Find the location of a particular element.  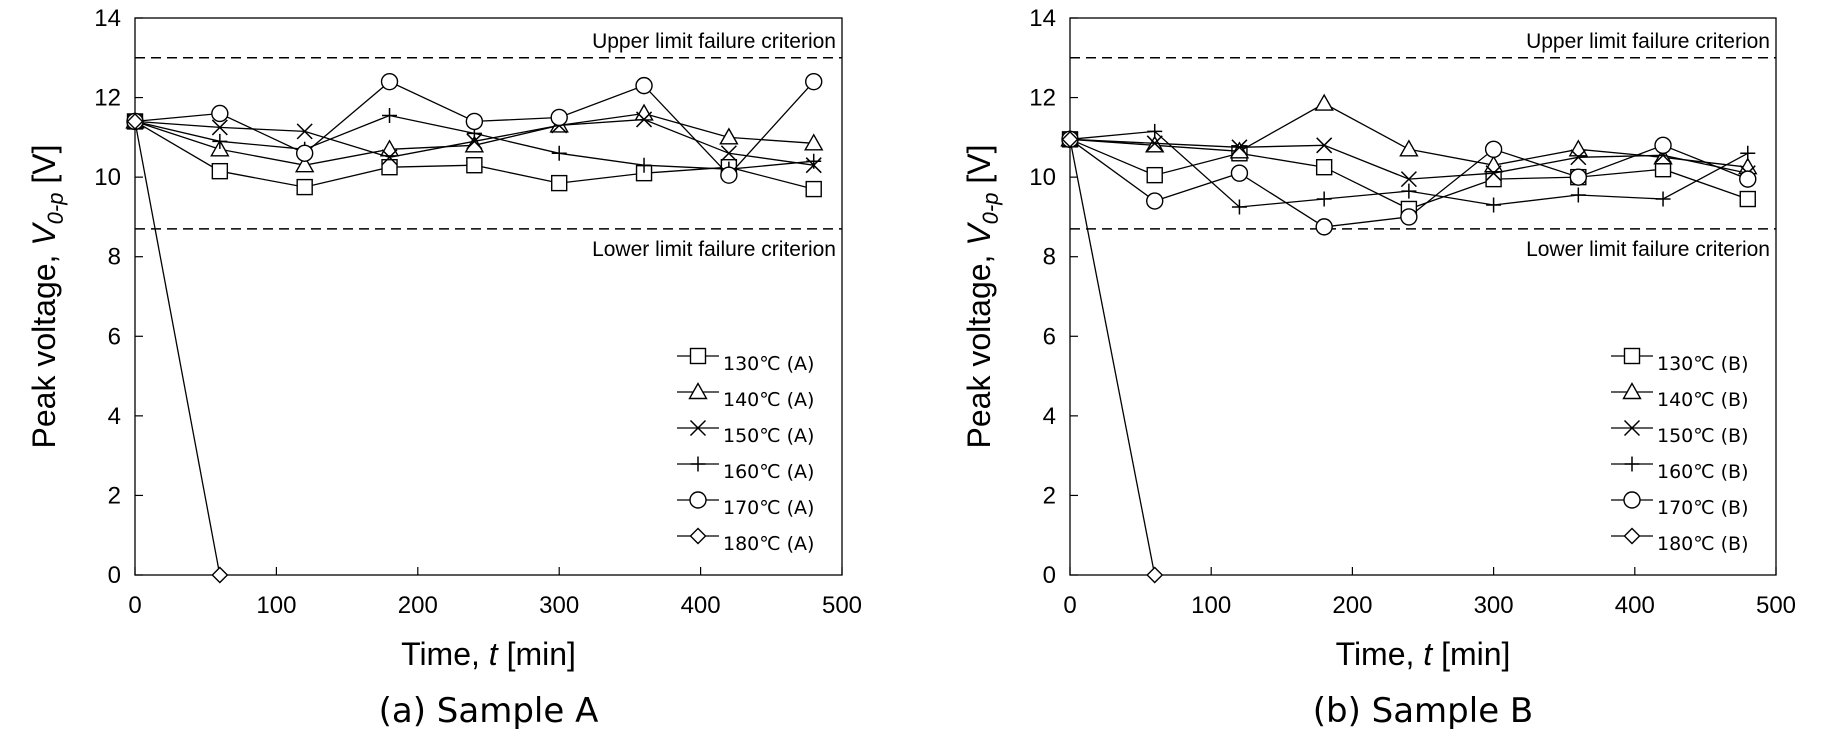

legend-label: 160℃ (B) is located at coordinates (1703, 472).